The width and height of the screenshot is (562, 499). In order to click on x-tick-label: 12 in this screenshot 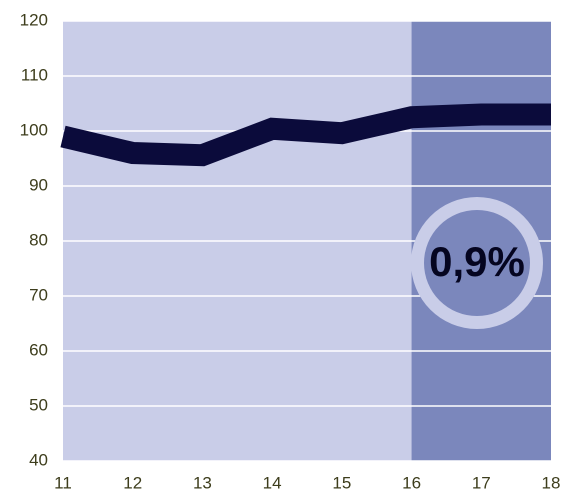, I will do `click(132, 482)`.